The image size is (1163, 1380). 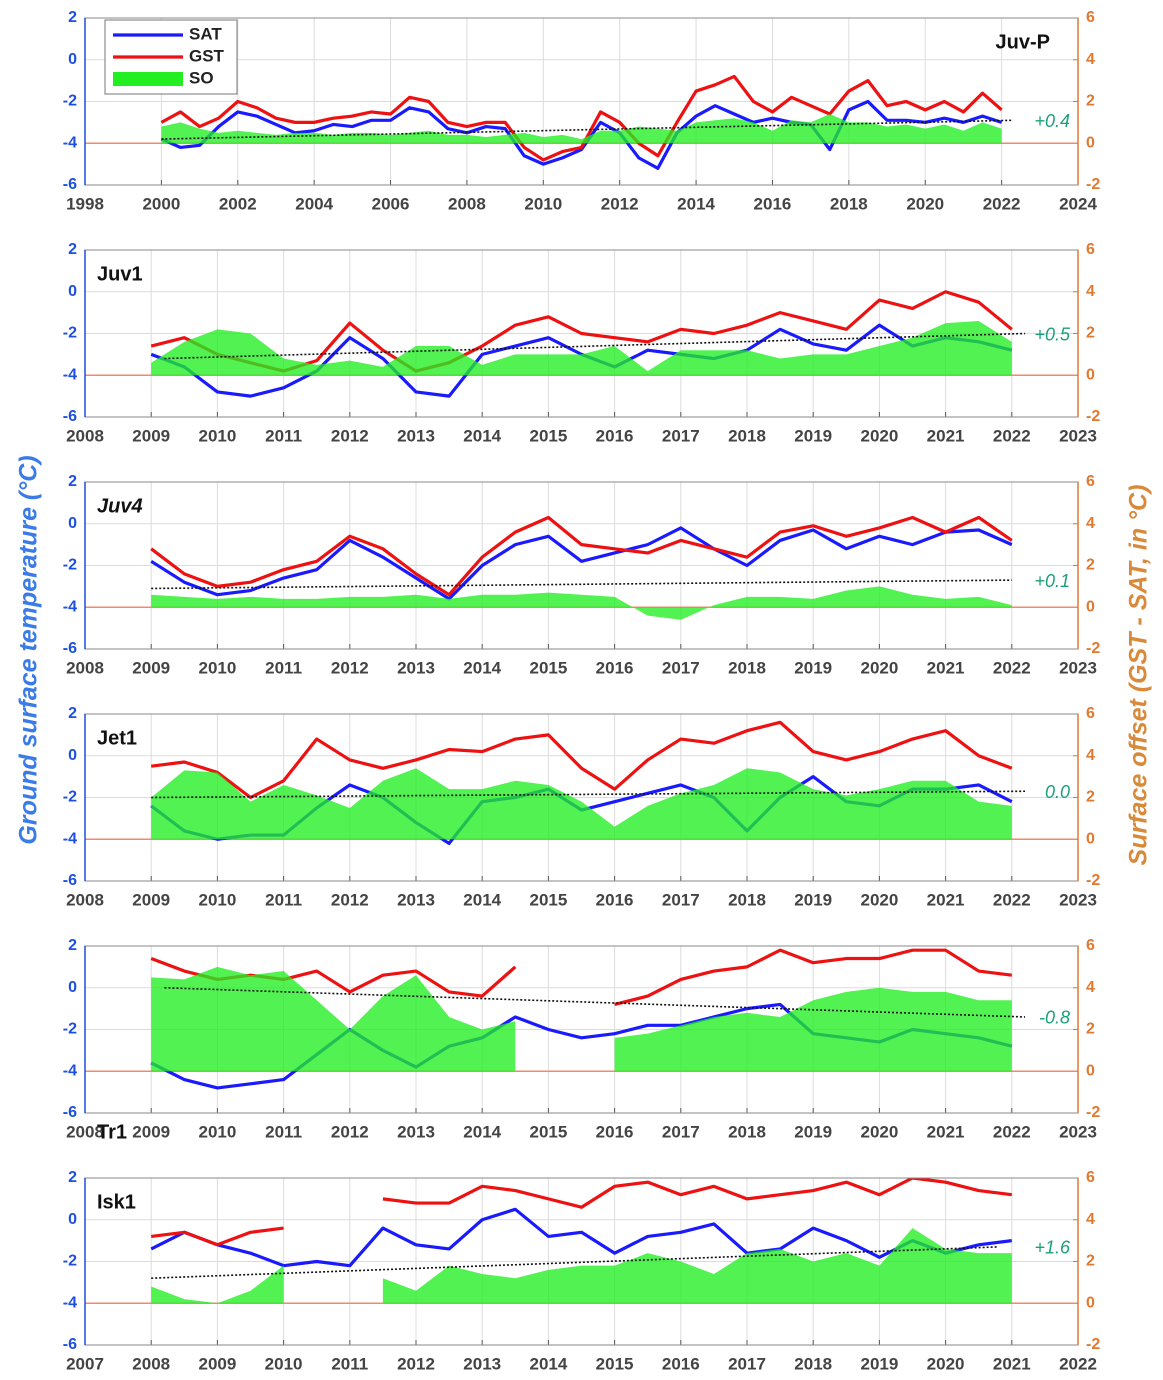 What do you see at coordinates (1052, 334) in the screenshot?
I see `trend-annotation: +0.5` at bounding box center [1052, 334].